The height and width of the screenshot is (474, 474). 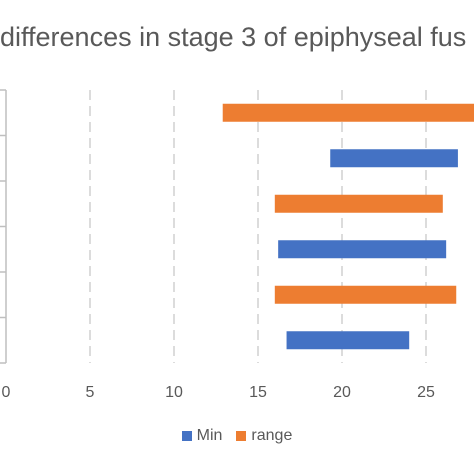 I want to click on legend-swatch-range, so click(x=241, y=436).